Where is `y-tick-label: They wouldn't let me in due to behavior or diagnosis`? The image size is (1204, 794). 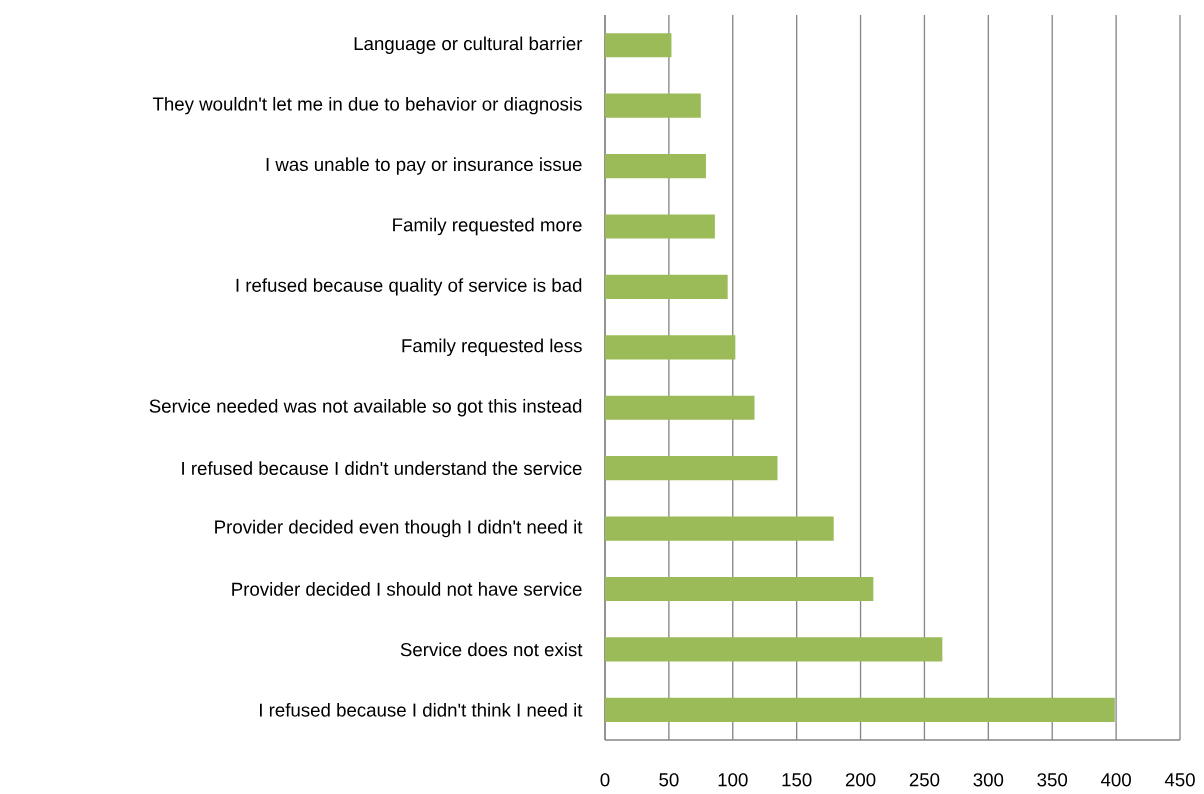
y-tick-label: They wouldn't let me in due to behavior or diagnosis is located at coordinates (367, 105).